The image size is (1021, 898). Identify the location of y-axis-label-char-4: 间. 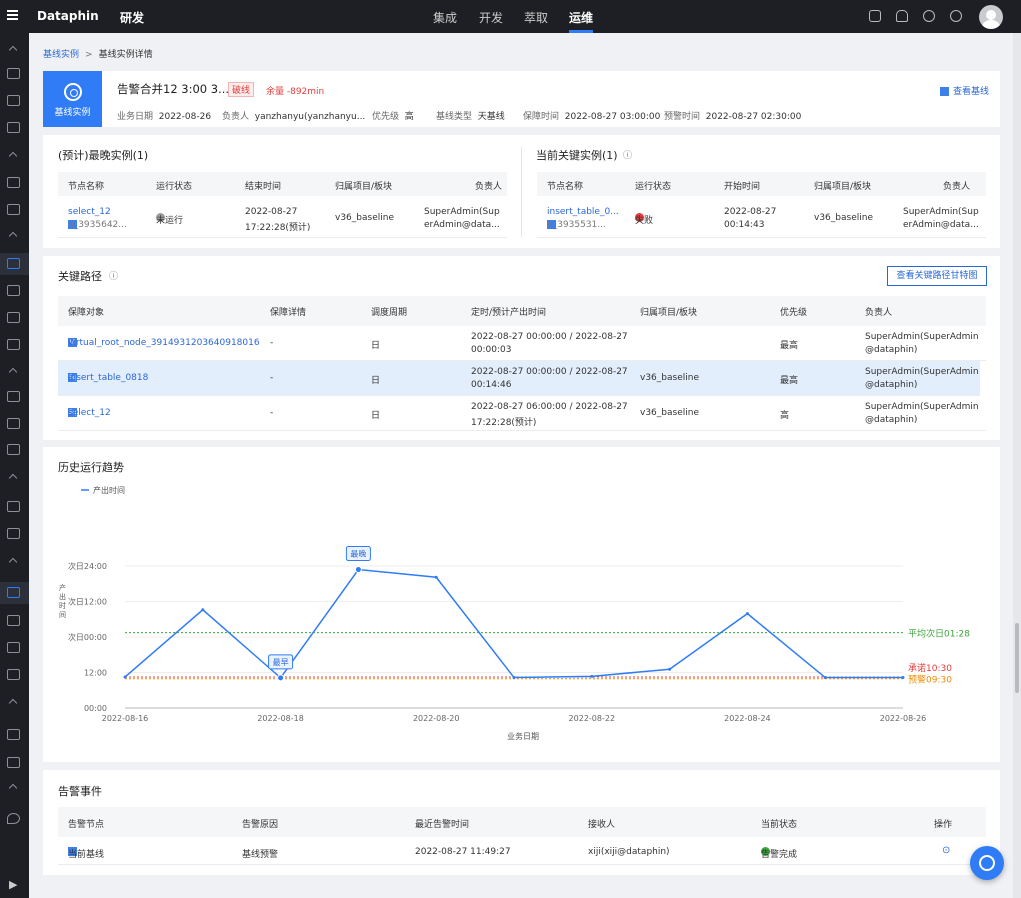
(62, 615).